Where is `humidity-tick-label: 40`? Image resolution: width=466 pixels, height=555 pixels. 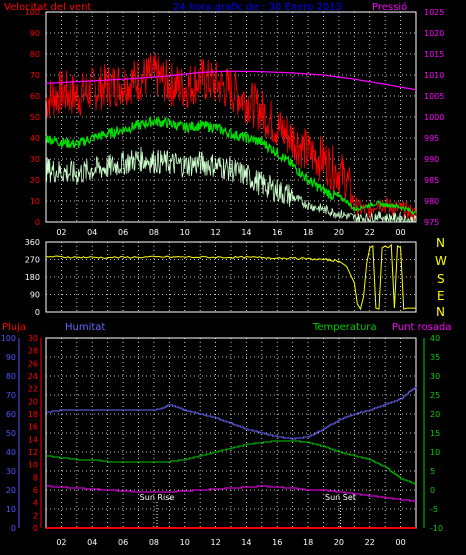
humidity-tick-label: 40 is located at coordinates (11, 452).